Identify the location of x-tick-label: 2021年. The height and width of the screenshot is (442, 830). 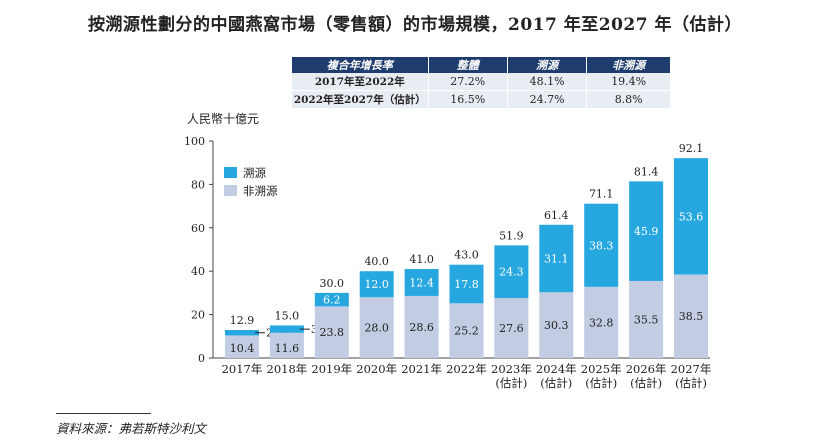
(421, 369).